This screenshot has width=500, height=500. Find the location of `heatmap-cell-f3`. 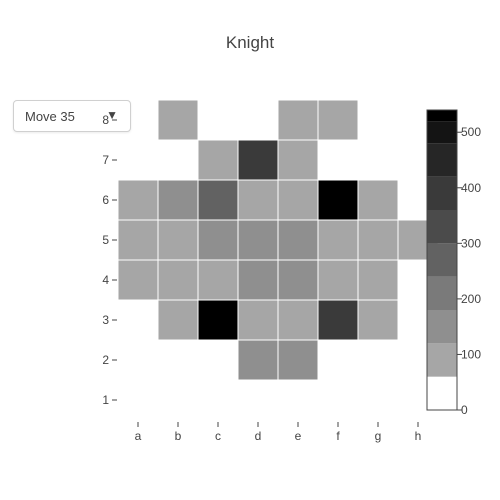

heatmap-cell-f3 is located at coordinates (338, 320).